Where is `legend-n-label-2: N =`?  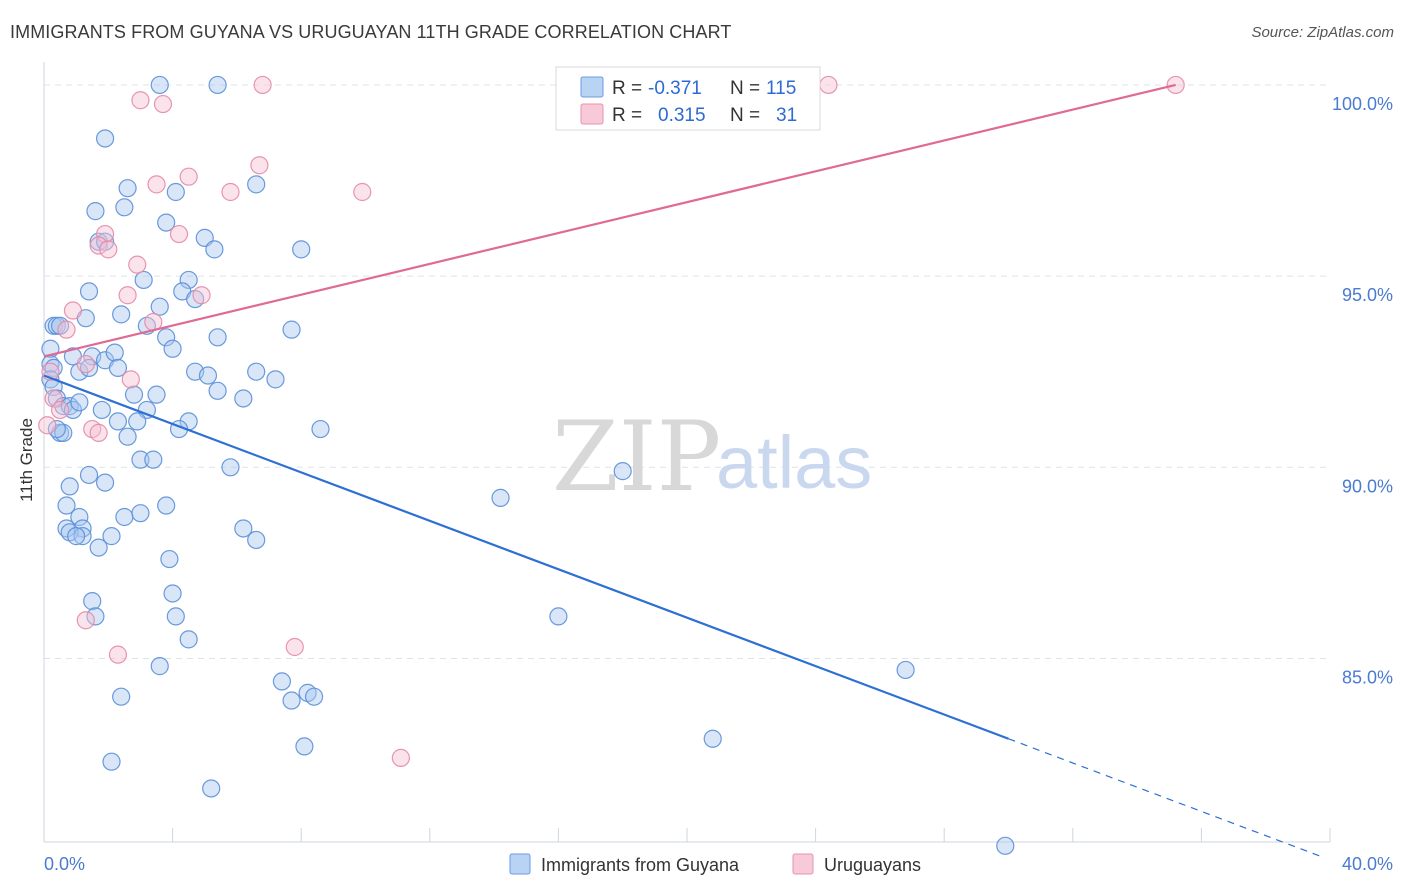 legend-n-label-2: N = is located at coordinates (745, 115).